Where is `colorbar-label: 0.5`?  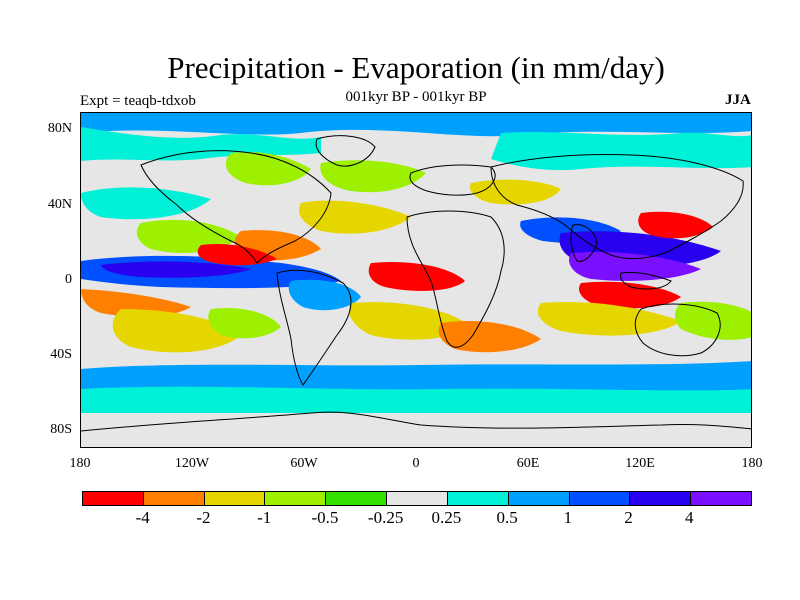
colorbar-label: 0.5 is located at coordinates (507, 517).